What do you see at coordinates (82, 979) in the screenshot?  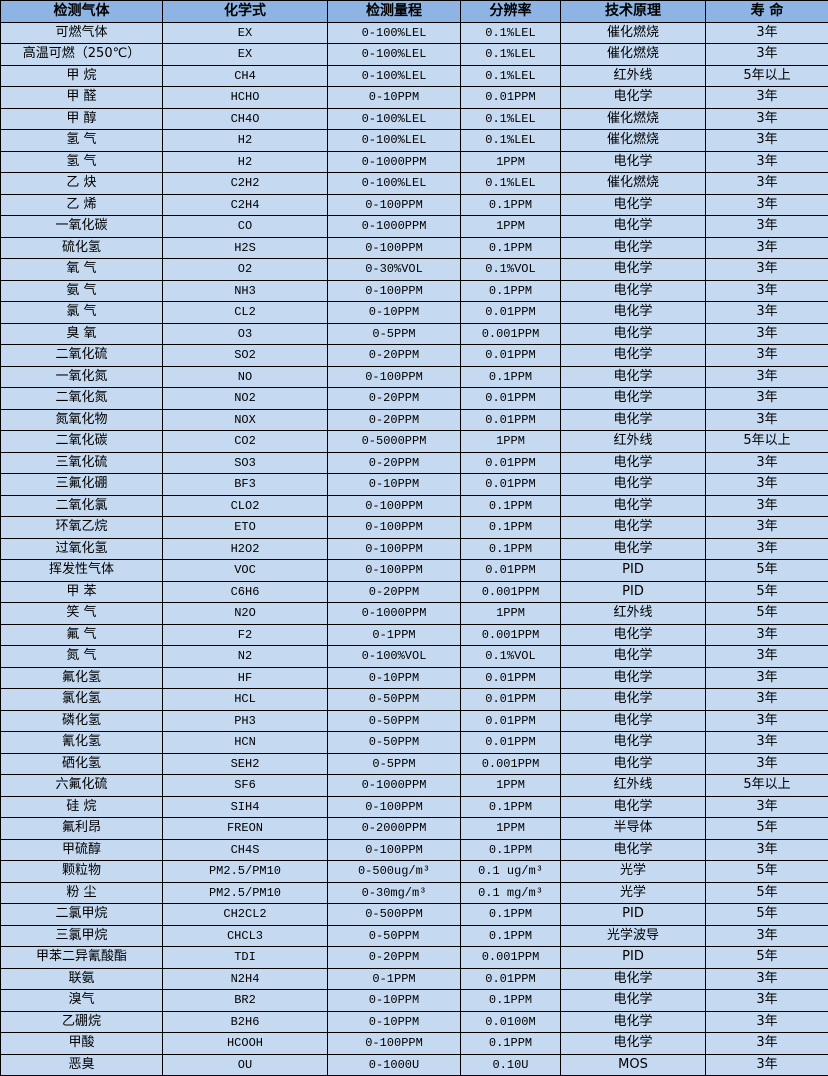 I see `cell-gas-name: 联氨` at bounding box center [82, 979].